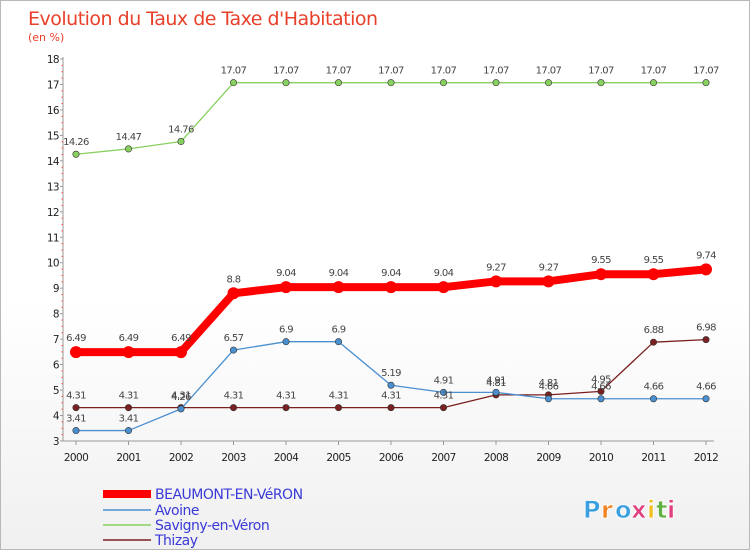 This screenshot has width=750, height=551. Describe the element at coordinates (203, 19) in the screenshot. I see `chart-title: Evolution du Taux de Taxe d'Habitation` at that location.